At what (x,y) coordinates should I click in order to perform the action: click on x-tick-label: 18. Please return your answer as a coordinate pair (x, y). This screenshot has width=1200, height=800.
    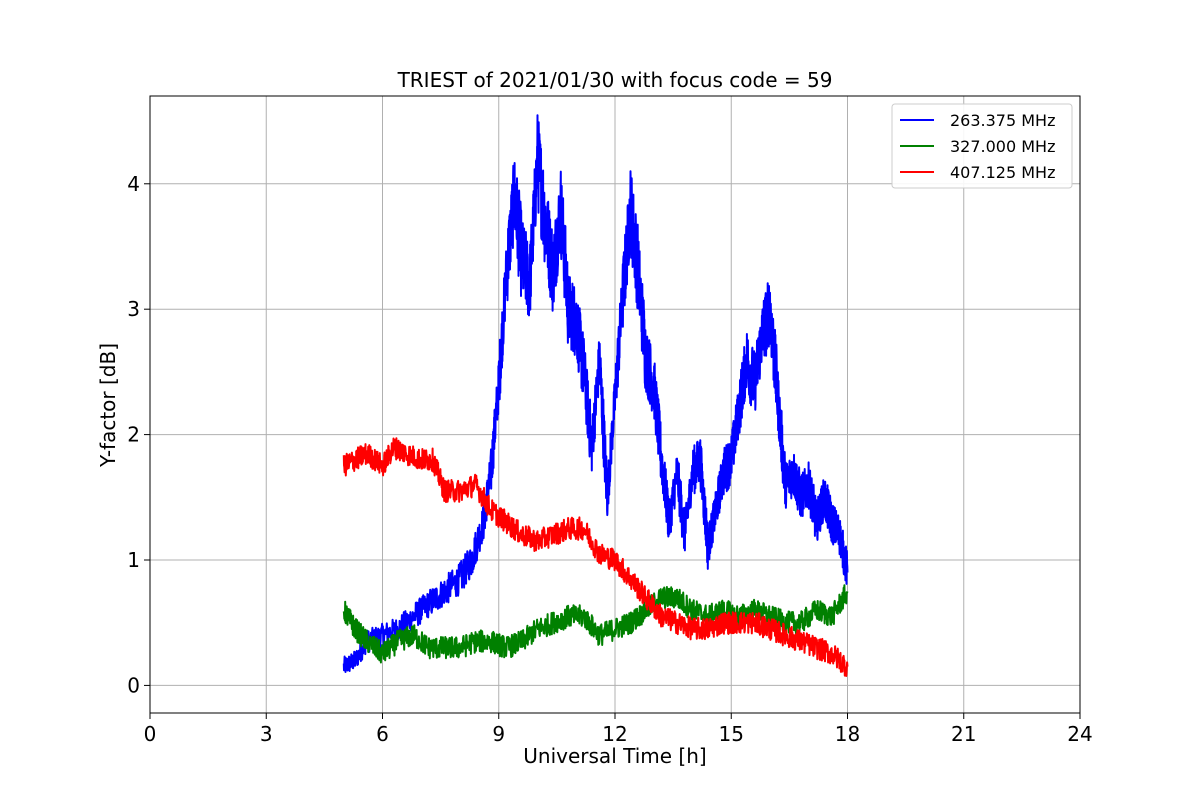
    Looking at the image, I should click on (847, 734).